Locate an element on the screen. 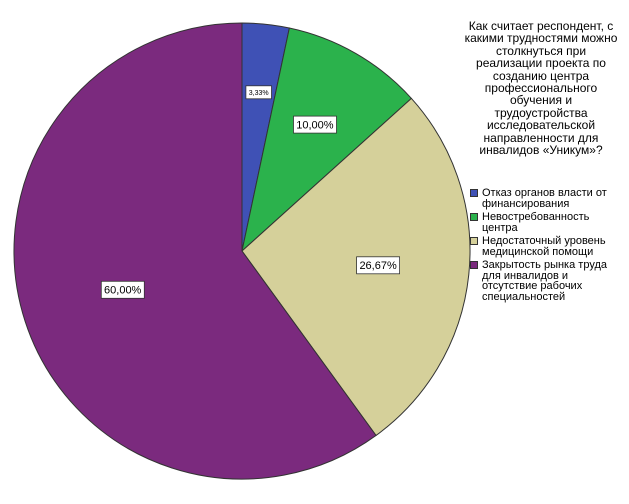 The image size is (629, 504). legend-item-unclaimed: Невостребованность центра is located at coordinates (545, 222).